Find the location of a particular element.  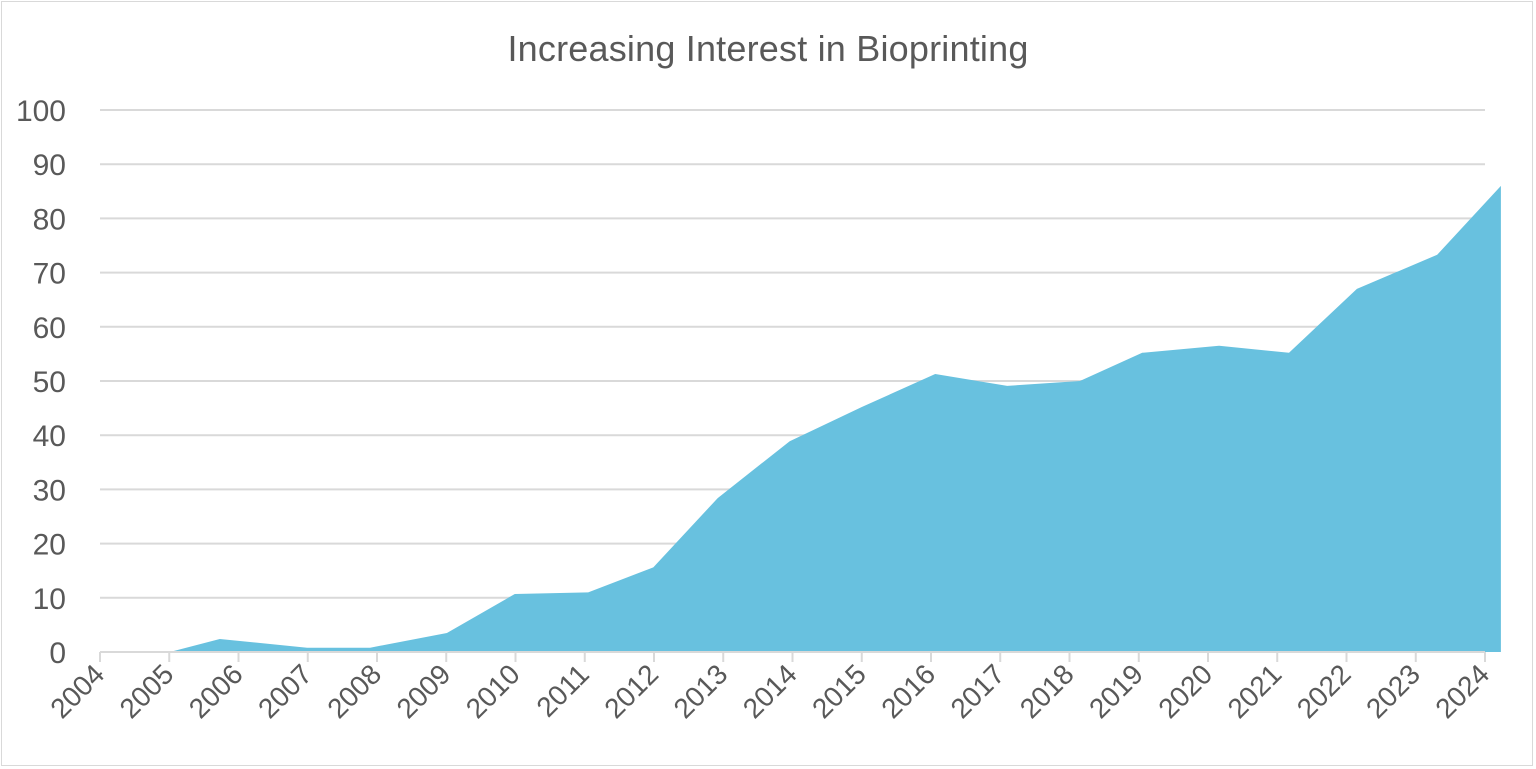

y-tick-label: 40 is located at coordinates (49, 436).